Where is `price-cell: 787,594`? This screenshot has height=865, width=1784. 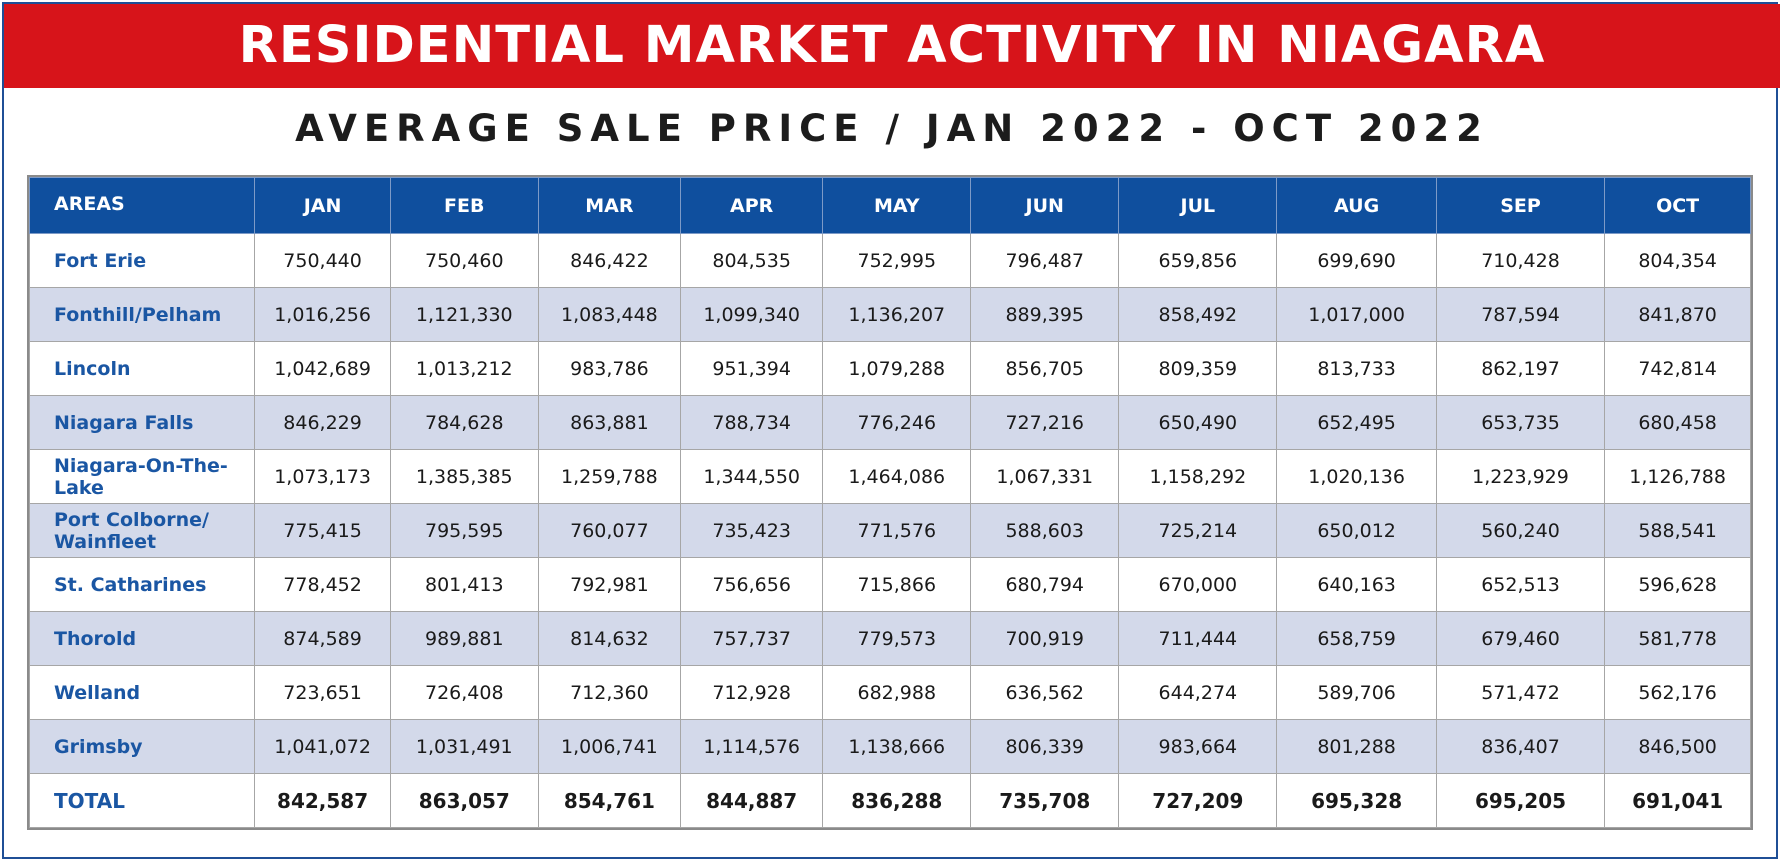
price-cell: 787,594 is located at coordinates (1520, 314).